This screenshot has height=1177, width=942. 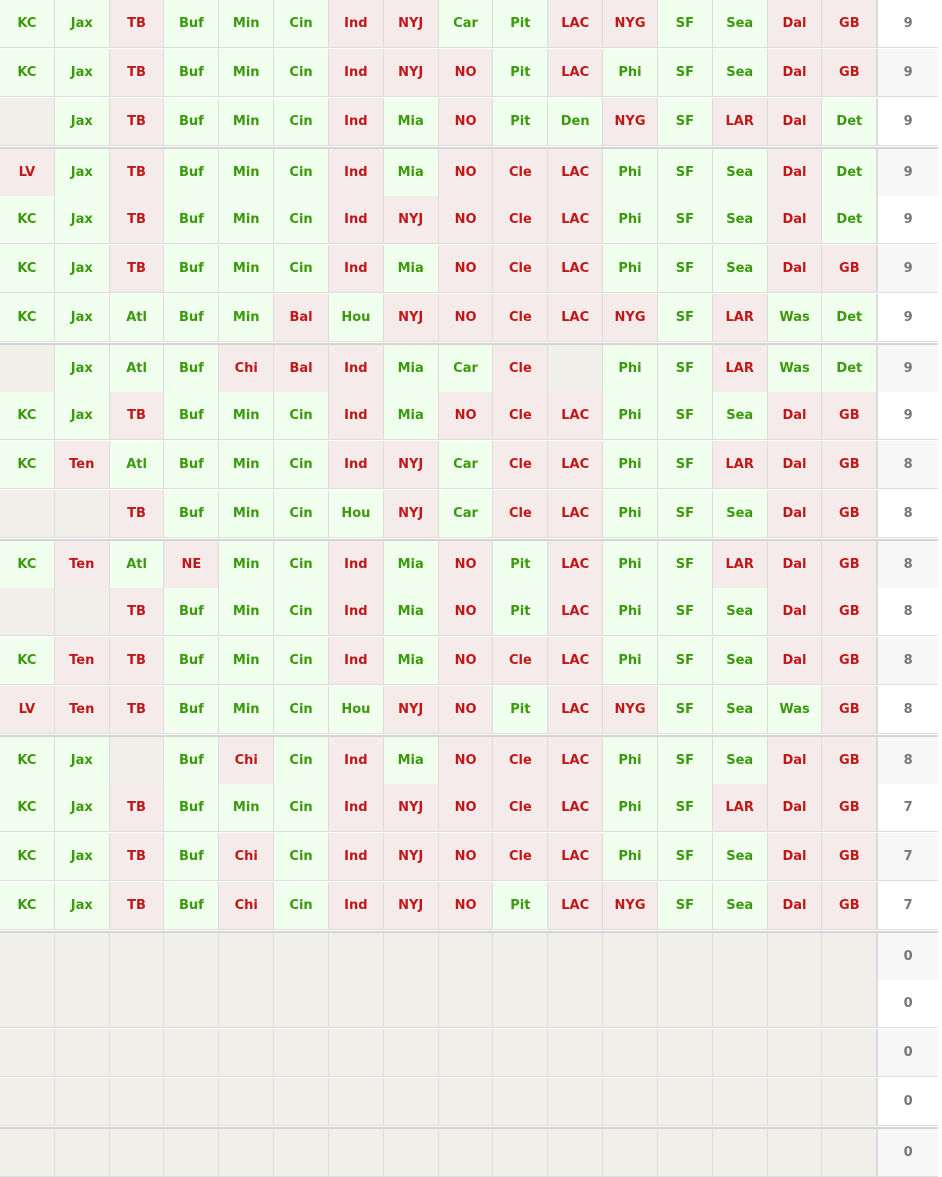 What do you see at coordinates (356, 318) in the screenshot?
I see `correct-pick-cell: Hou` at bounding box center [356, 318].